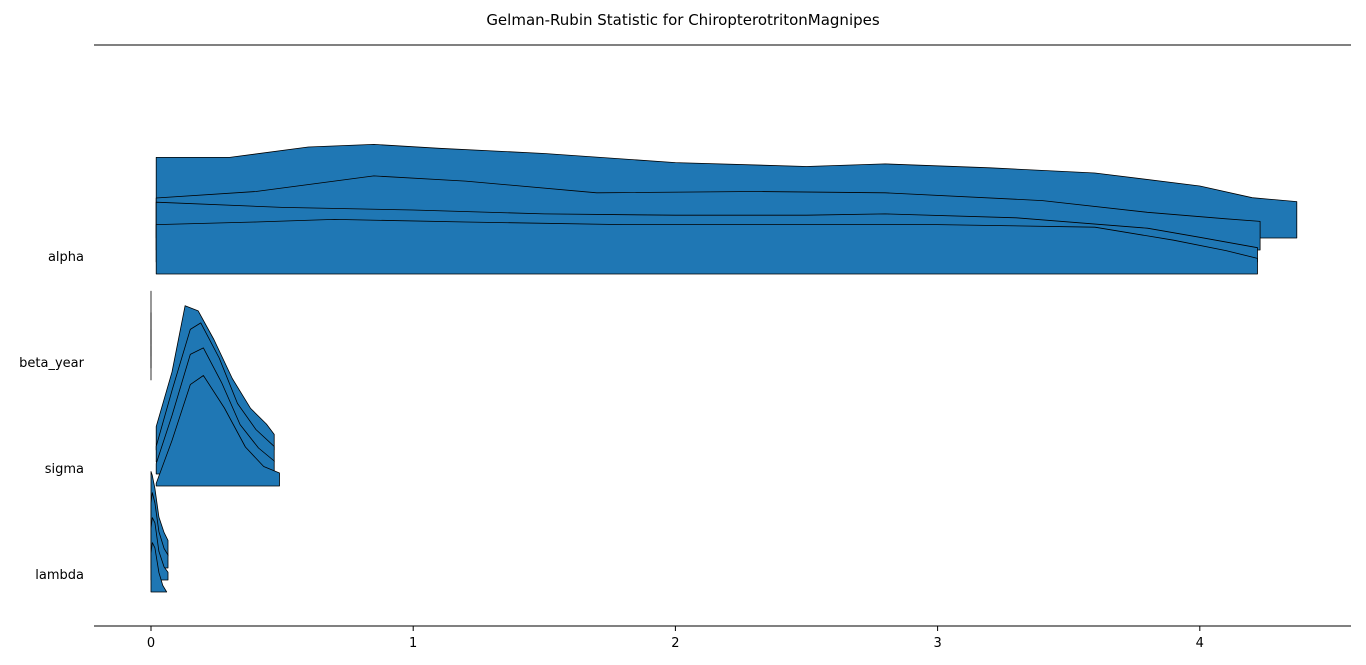 This screenshot has width=1366, height=665. I want to click on x-ticks-group: 0 1 2 3 4, so click(675, 638).